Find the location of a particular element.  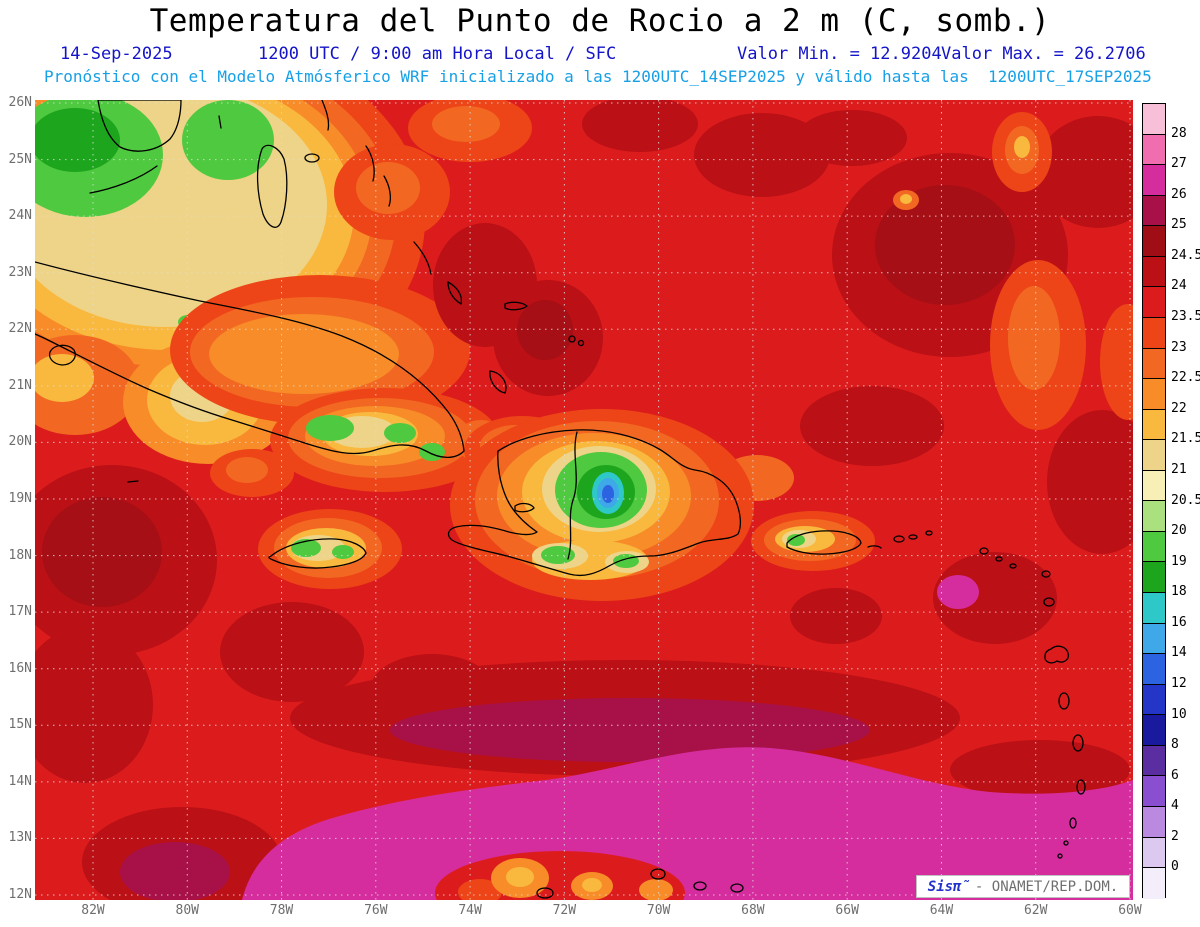

colorbar-tick-label: 4 is located at coordinates (1175, 806).